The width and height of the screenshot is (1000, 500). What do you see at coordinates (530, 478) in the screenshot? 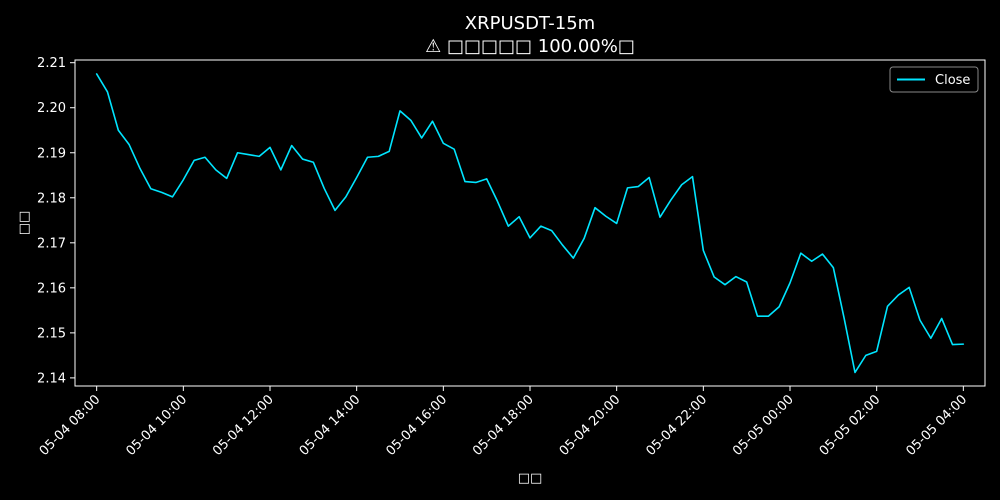
I see `x-axis-label: □□` at bounding box center [530, 478].